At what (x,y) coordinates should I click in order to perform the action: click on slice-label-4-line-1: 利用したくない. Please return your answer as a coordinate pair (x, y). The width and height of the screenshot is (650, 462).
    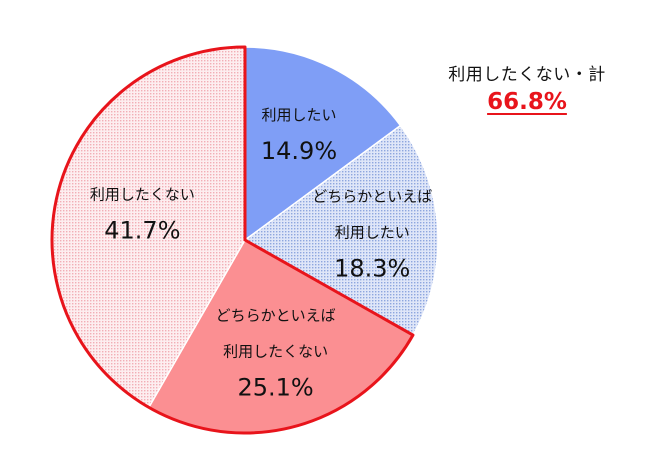
    Looking at the image, I should click on (142, 195).